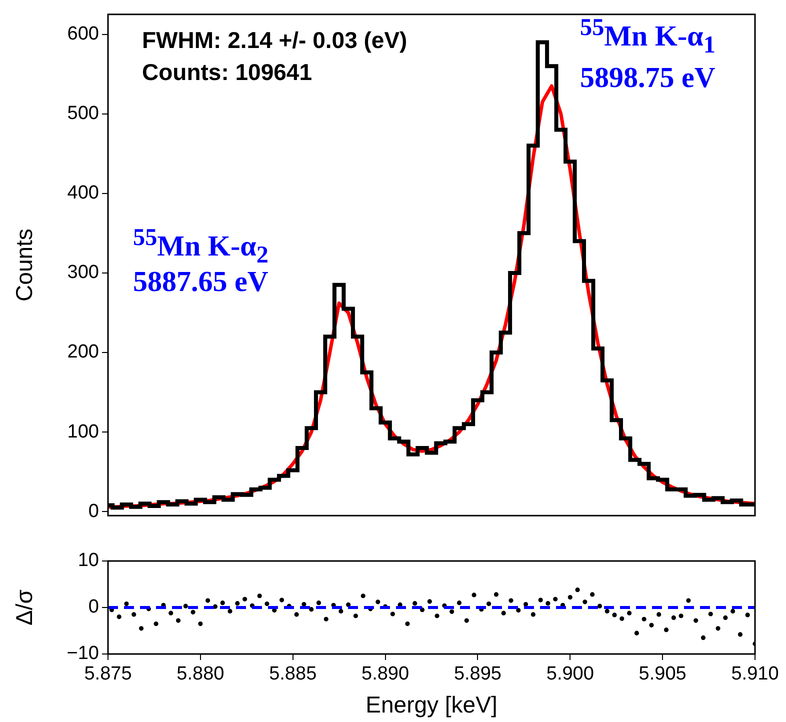 The width and height of the screenshot is (786, 722). Describe the element at coordinates (648, 37) in the screenshot. I see `annotation: $^{55}$Mn K-α$_{1}$` at that location.